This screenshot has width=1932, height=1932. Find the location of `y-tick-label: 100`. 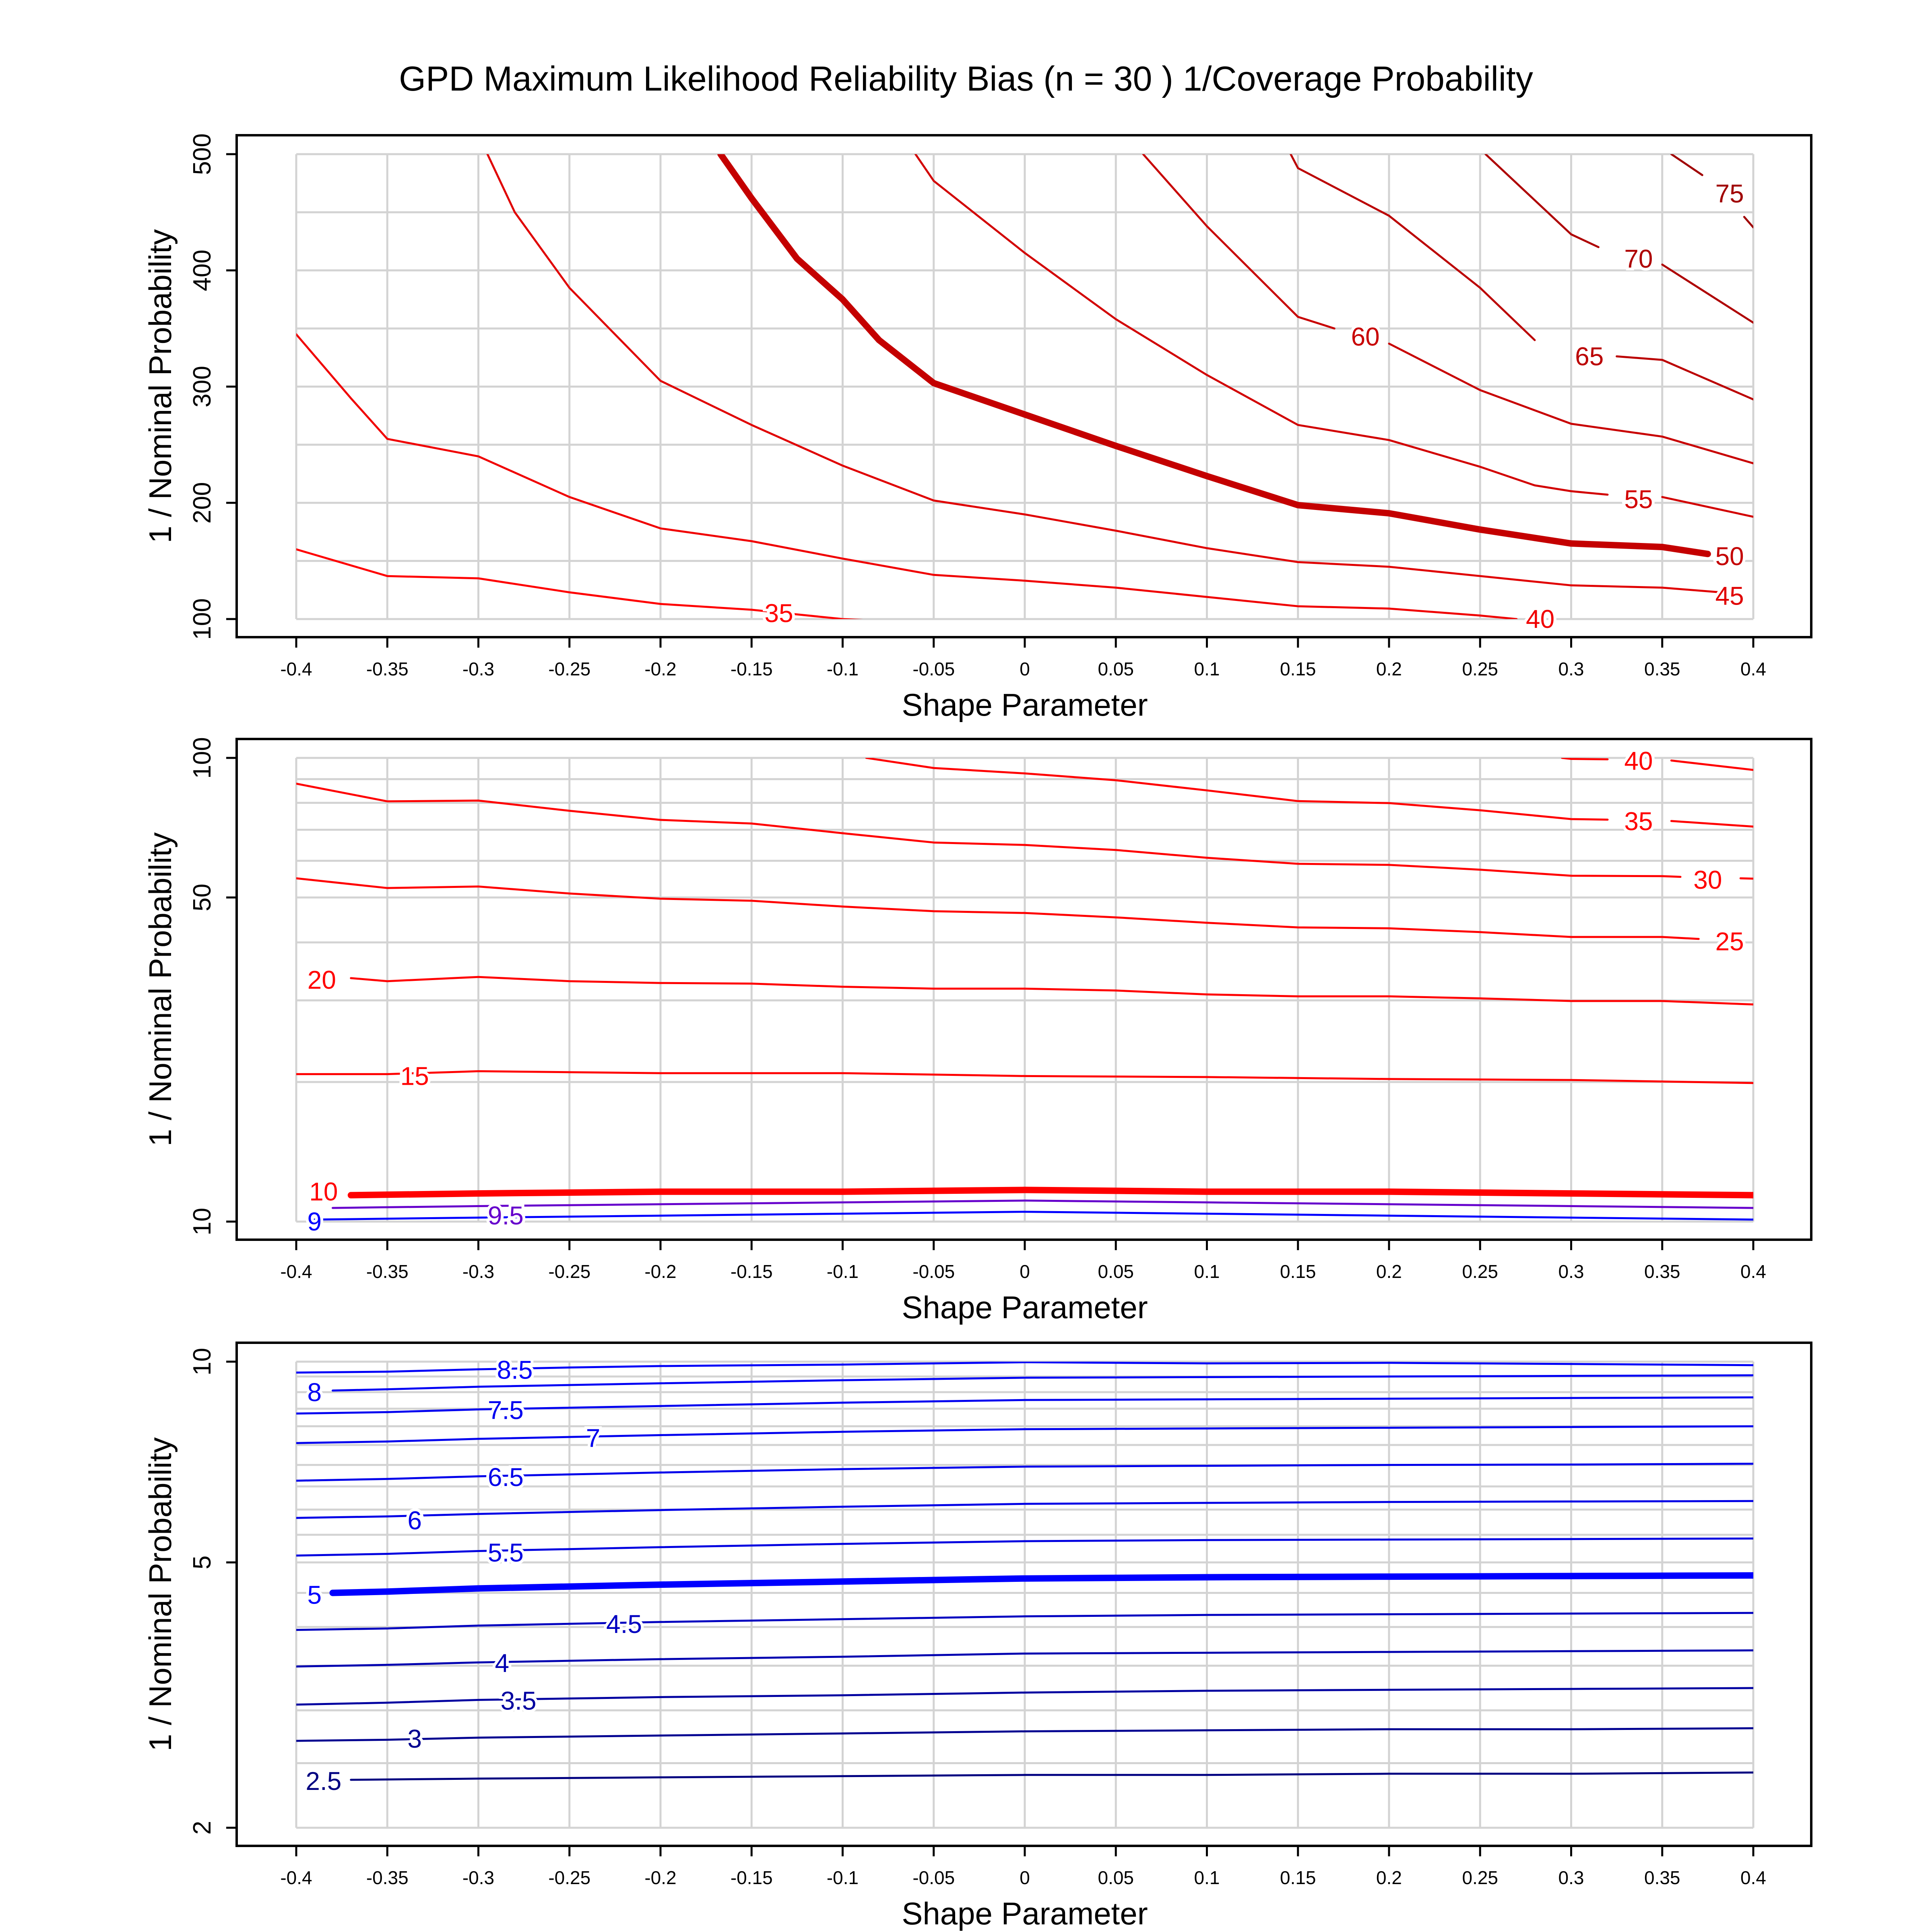

y-tick-label: 100 is located at coordinates (202, 757).